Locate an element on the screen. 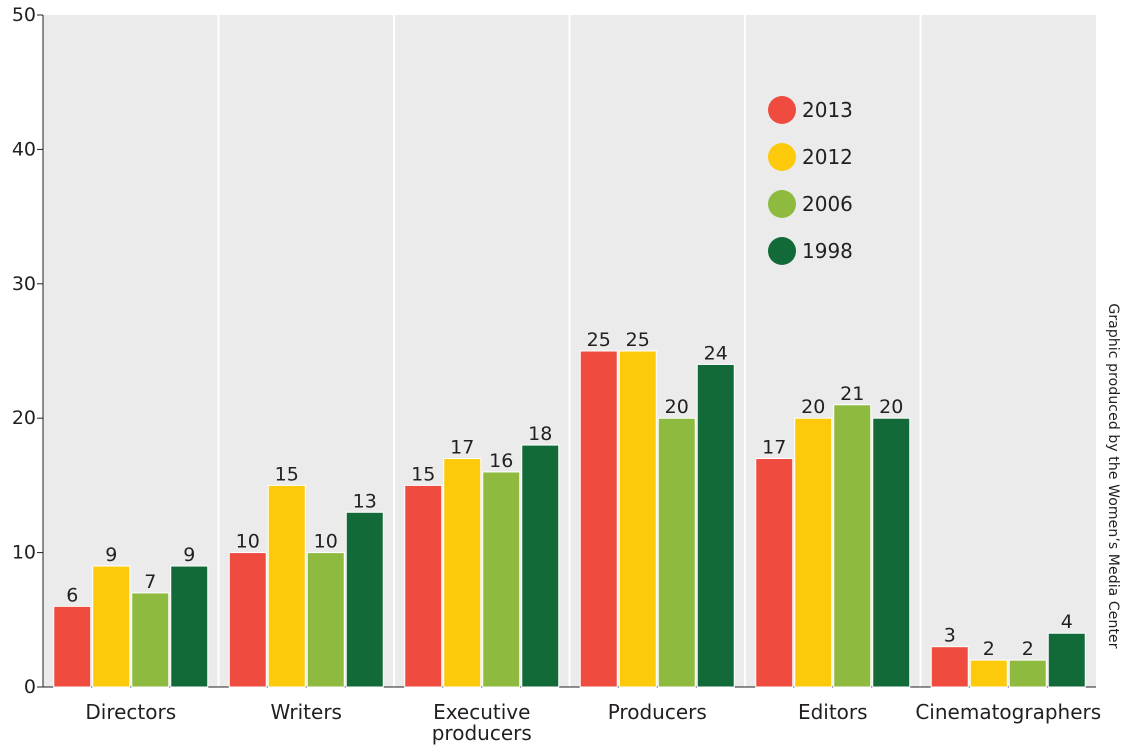  data-label: 16 is located at coordinates (501, 461).